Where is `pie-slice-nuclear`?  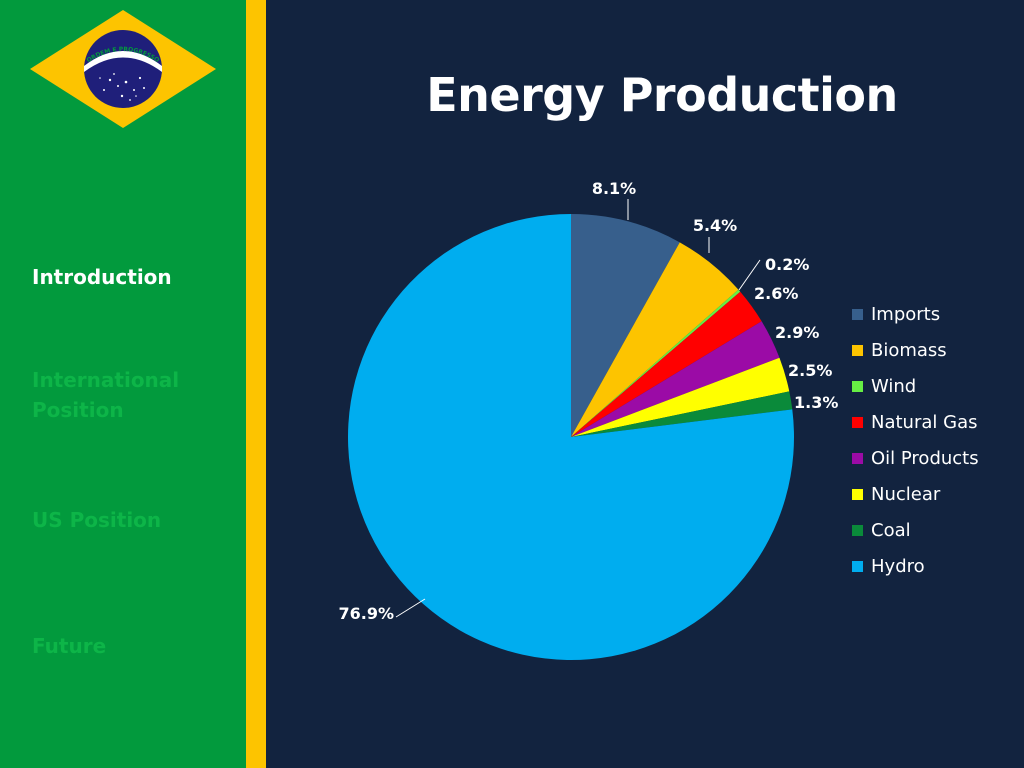
pie-slice-nuclear is located at coordinates (680, 397).